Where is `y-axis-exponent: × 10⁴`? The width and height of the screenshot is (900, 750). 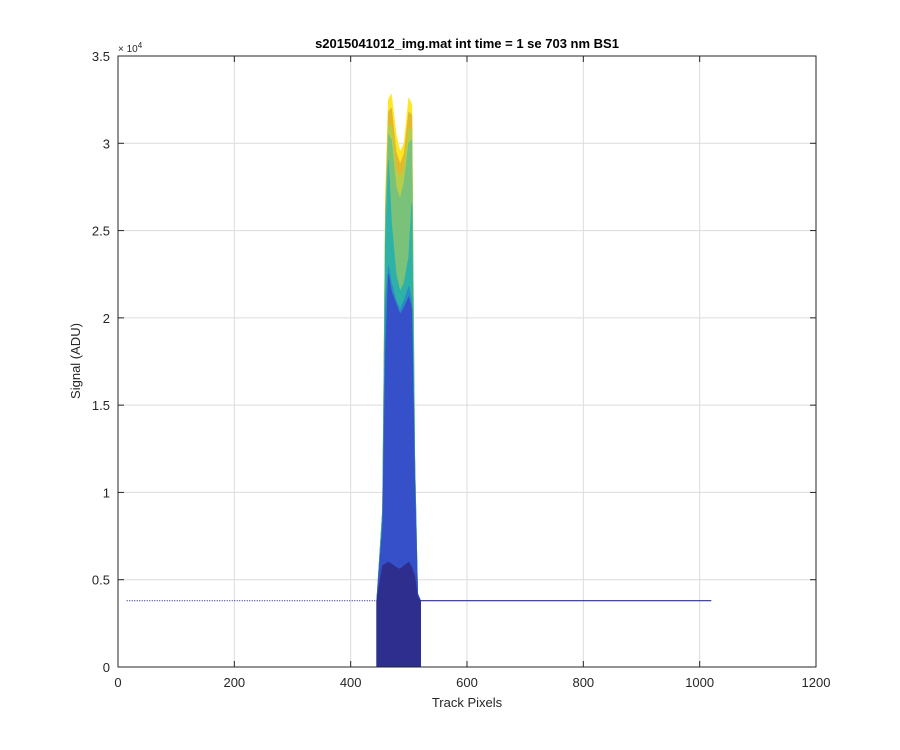
y-axis-exponent: × 10⁴ is located at coordinates (130, 48).